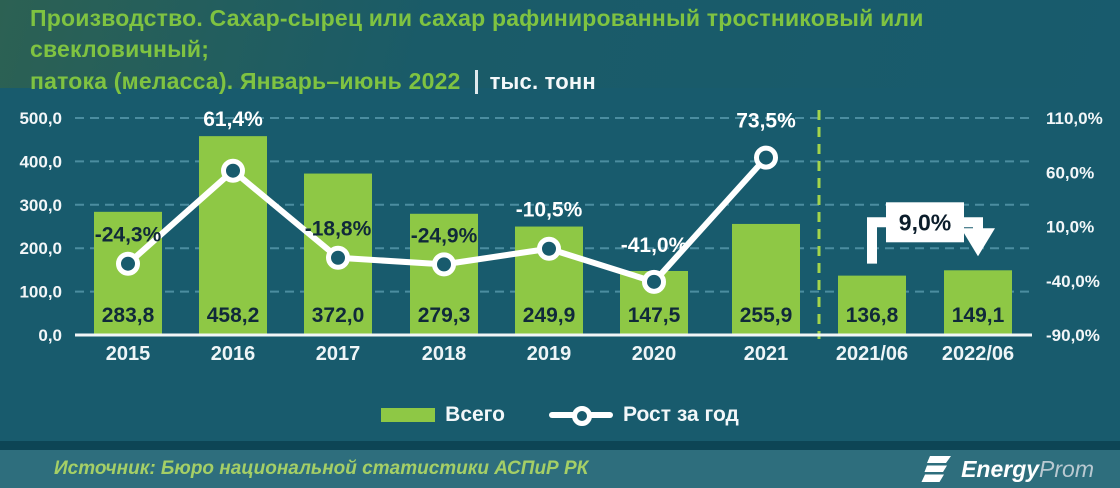 The width and height of the screenshot is (1120, 488). I want to click on bar-2021/06, so click(872, 305).